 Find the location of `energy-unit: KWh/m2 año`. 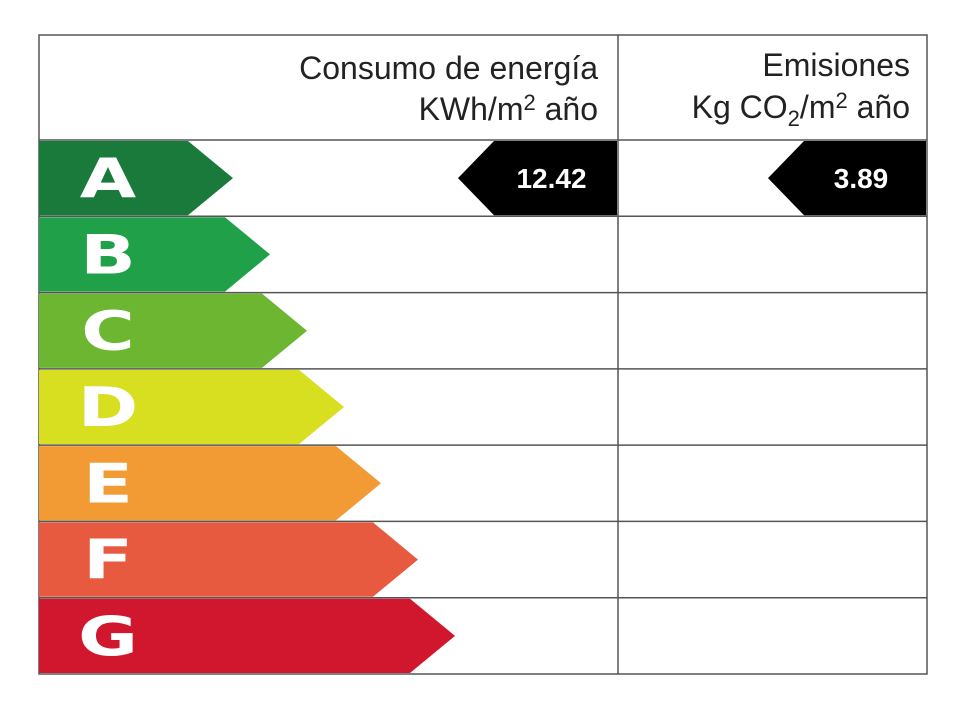

energy-unit: KWh/m2 año is located at coordinates (508, 108).